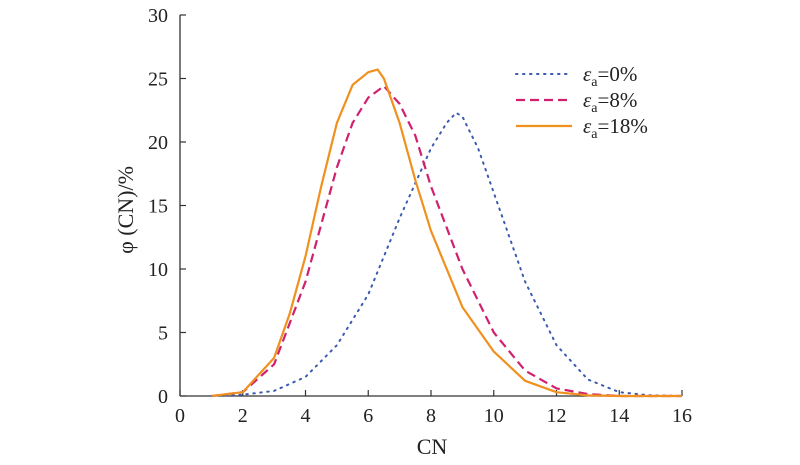  What do you see at coordinates (576, 102) in the screenshot?
I see `legend-item-1: εa=8%` at bounding box center [576, 102].